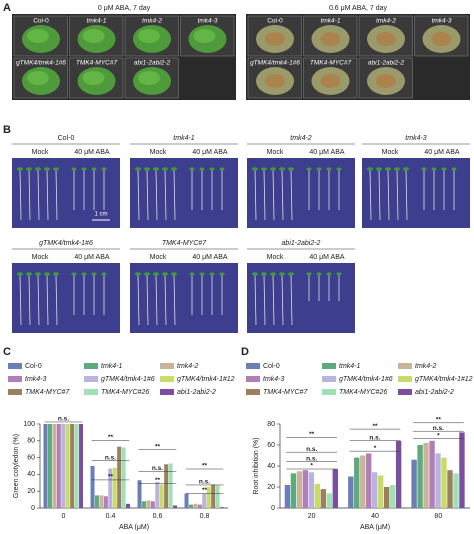 This screenshot has height=534, width=474. I want to click on scale-label: 1 cm, so click(100, 215).